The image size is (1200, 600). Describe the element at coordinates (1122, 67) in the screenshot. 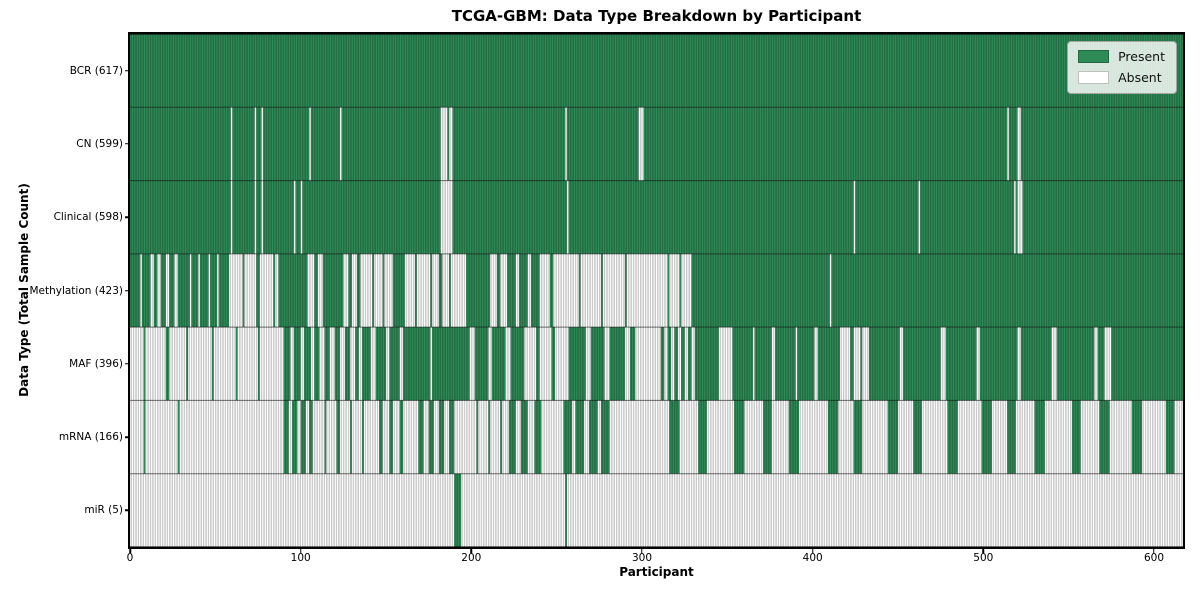

I see `legend: Present Absent` at that location.